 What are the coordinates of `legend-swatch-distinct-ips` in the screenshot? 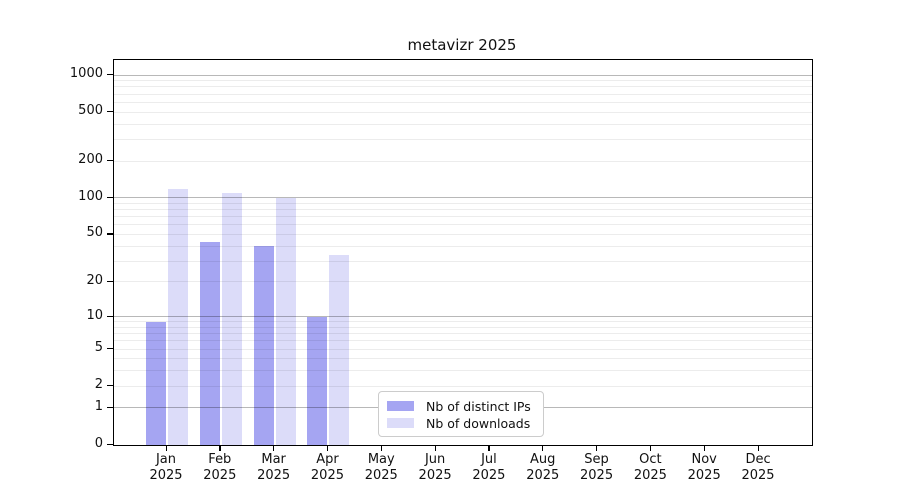 It's located at (400, 406).